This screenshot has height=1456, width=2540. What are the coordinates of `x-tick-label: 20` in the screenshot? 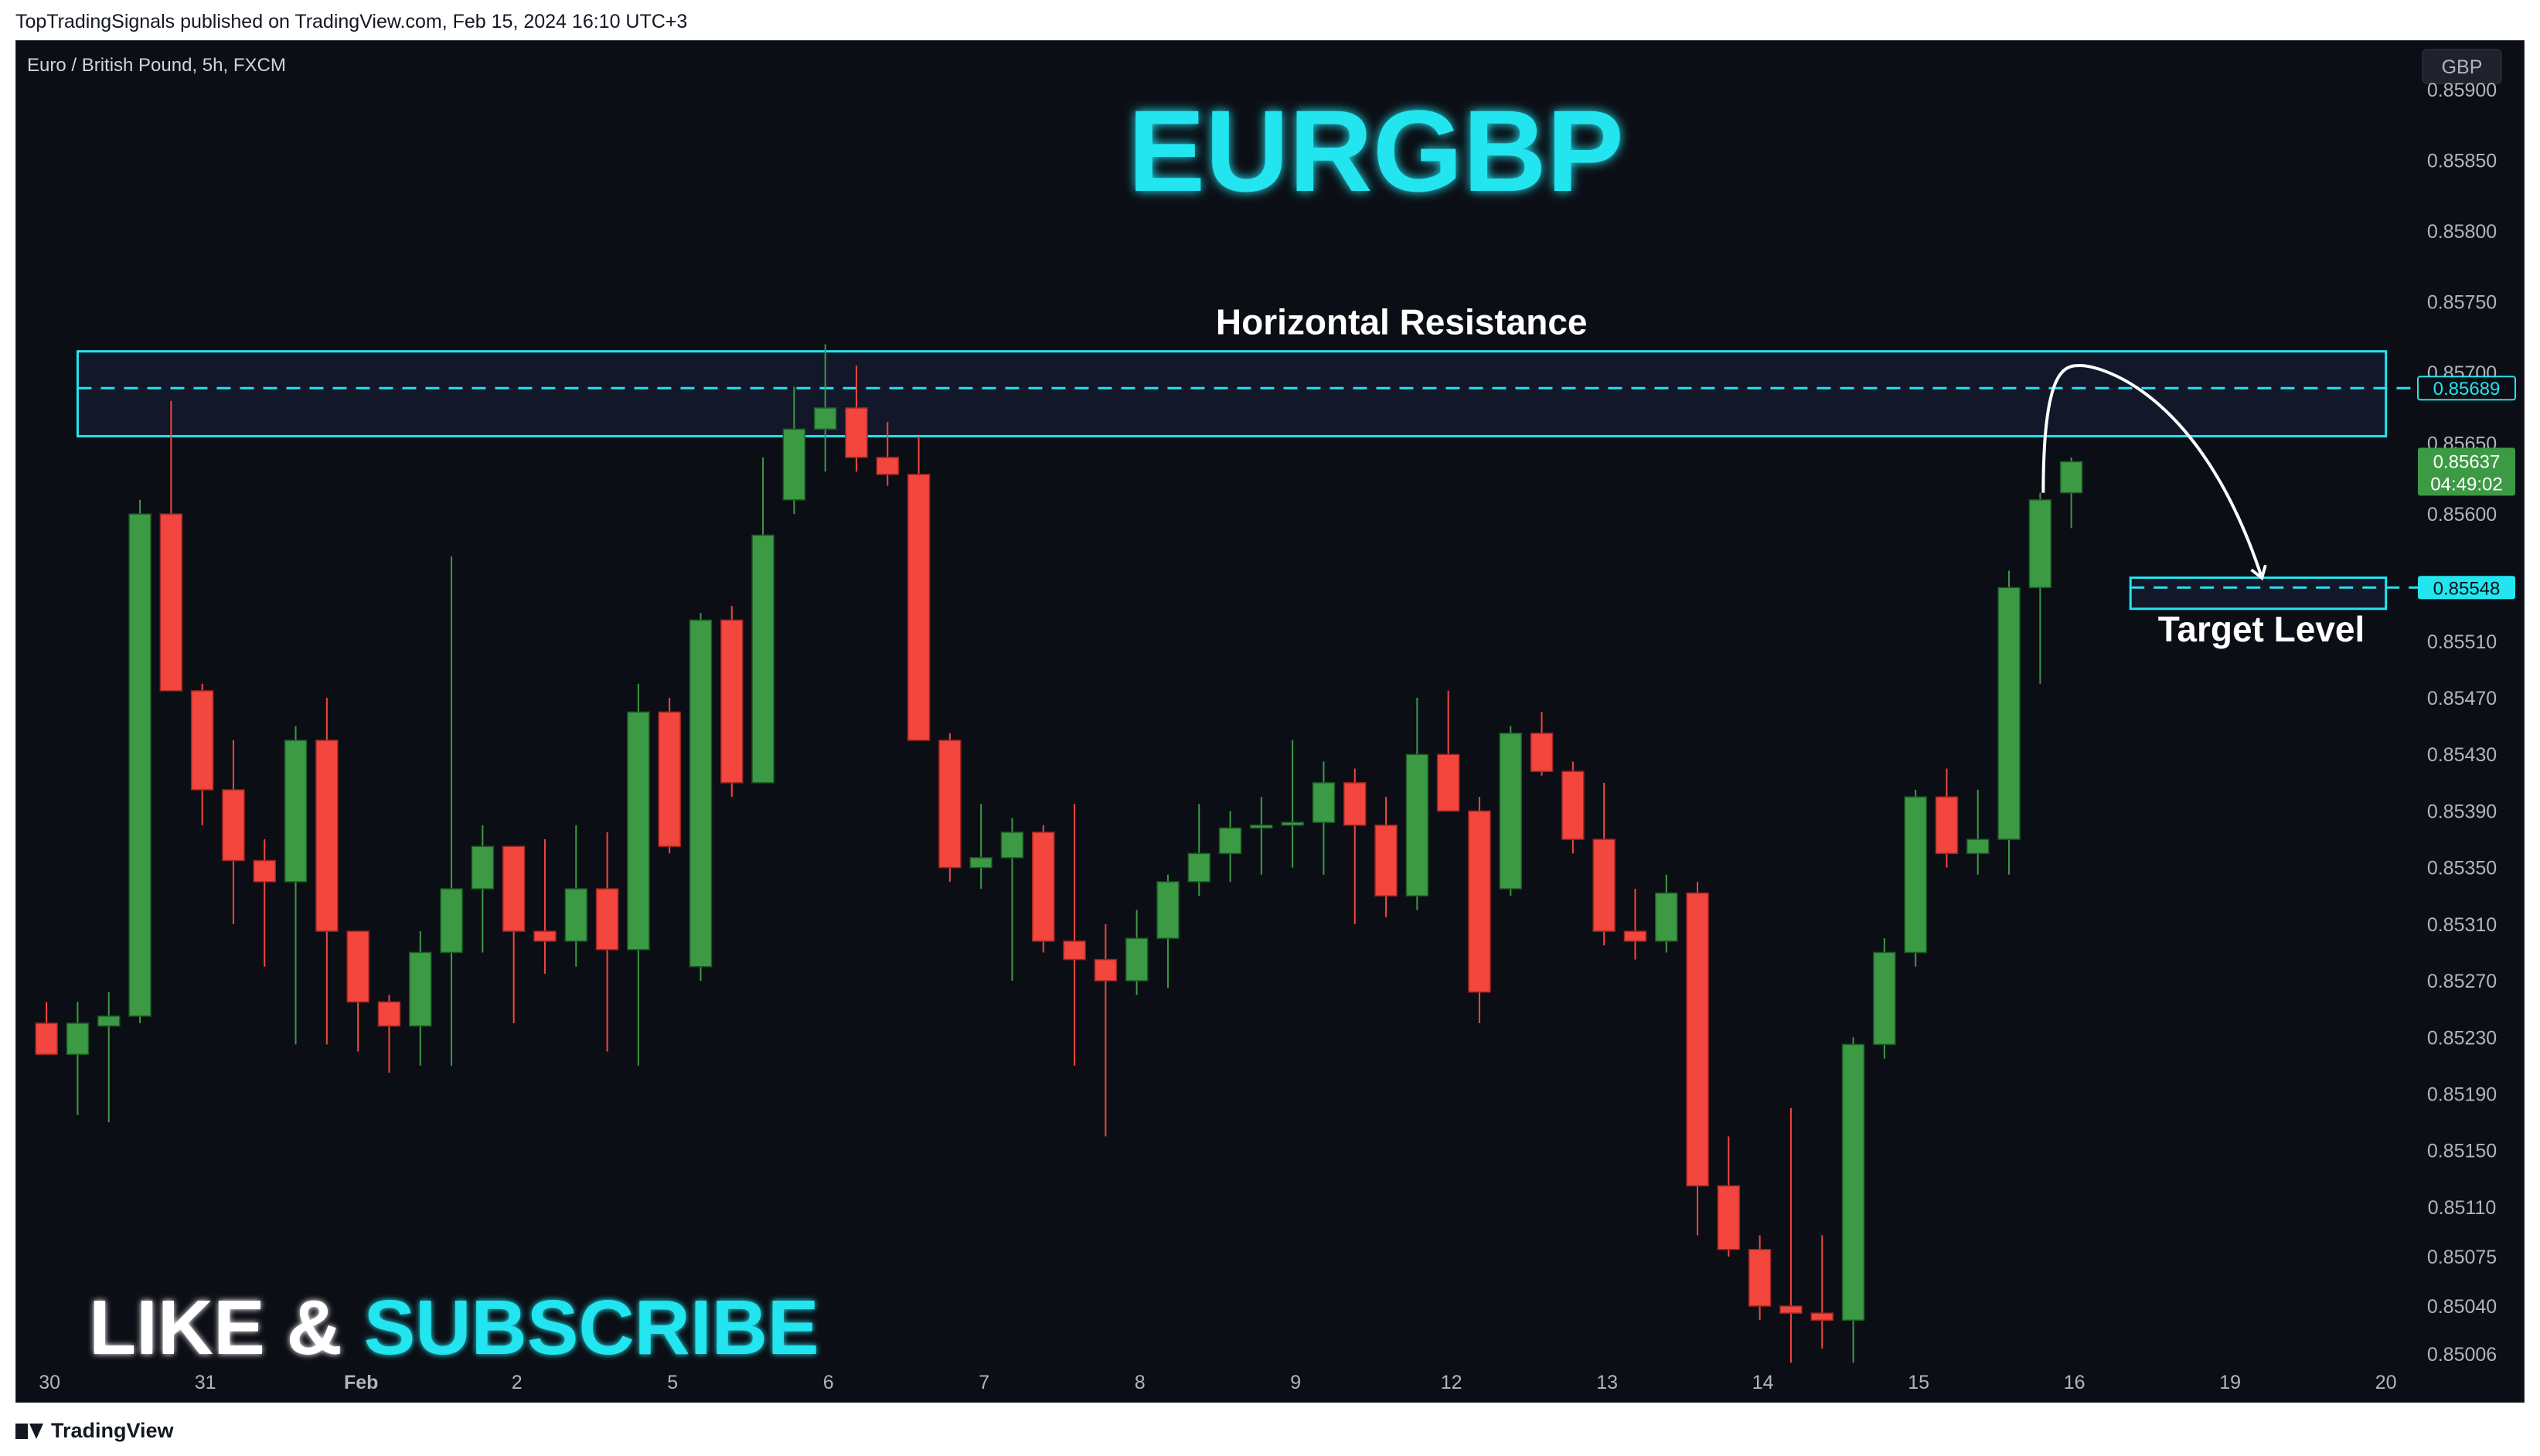 It's located at (2386, 1383).